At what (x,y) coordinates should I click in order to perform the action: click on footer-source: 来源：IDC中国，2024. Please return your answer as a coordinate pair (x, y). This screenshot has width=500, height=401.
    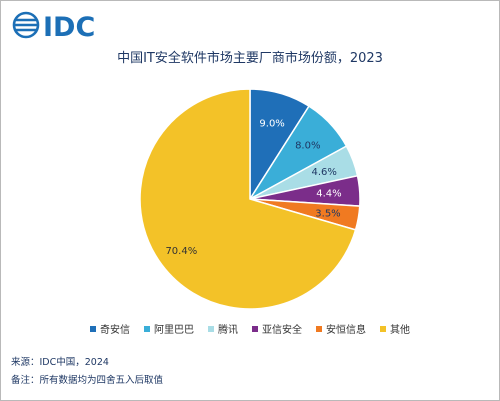
    Looking at the image, I should click on (60, 362).